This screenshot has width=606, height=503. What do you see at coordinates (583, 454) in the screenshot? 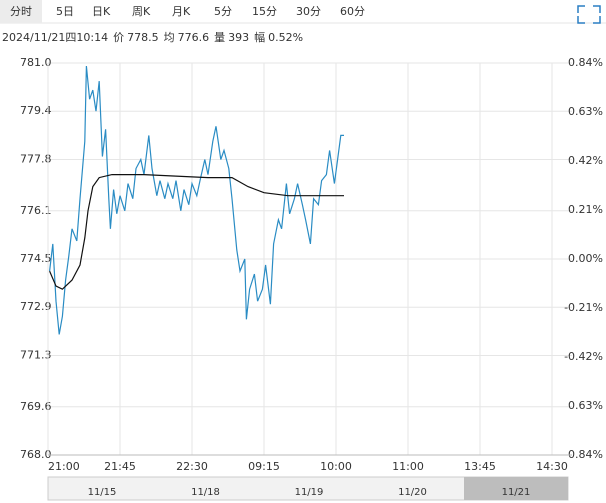
I see `y2-tick-label: -0.84%` at bounding box center [583, 454].